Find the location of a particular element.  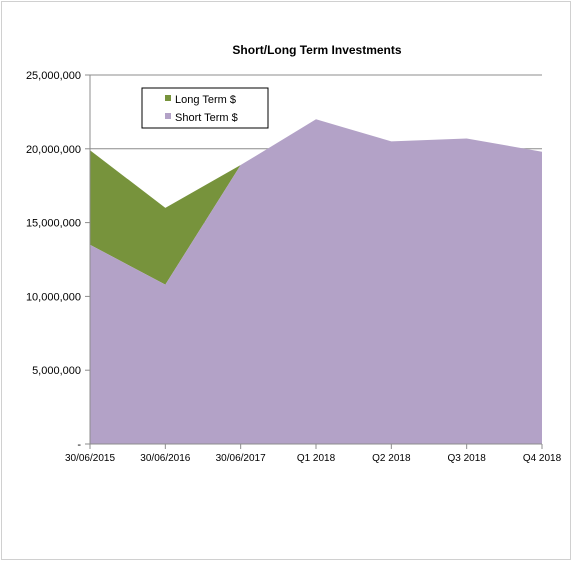

y-tick-label: 5,000,000 is located at coordinates (56, 371).